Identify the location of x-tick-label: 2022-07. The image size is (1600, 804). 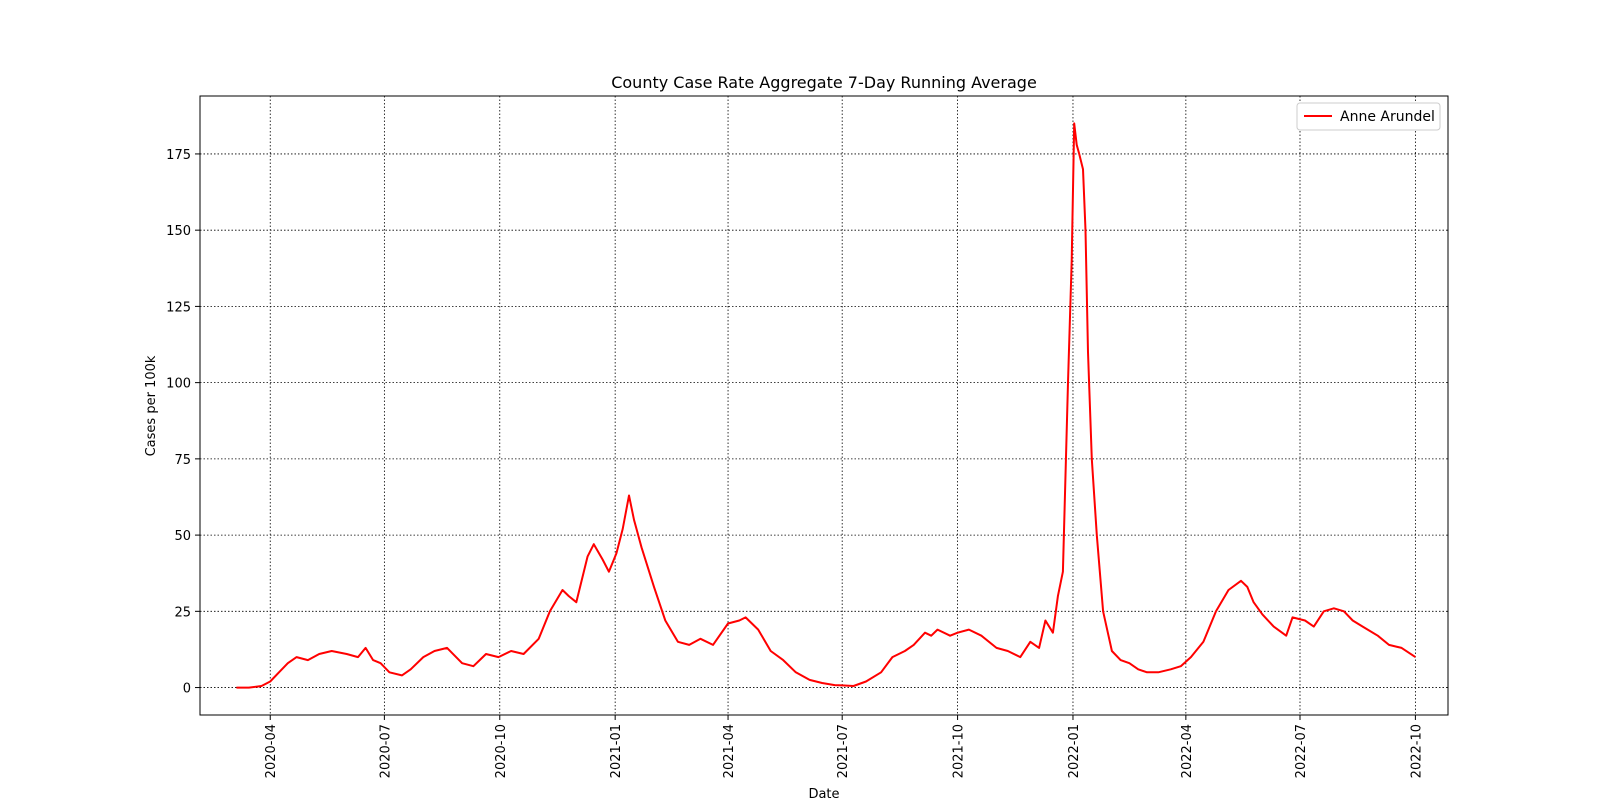
(1301, 751).